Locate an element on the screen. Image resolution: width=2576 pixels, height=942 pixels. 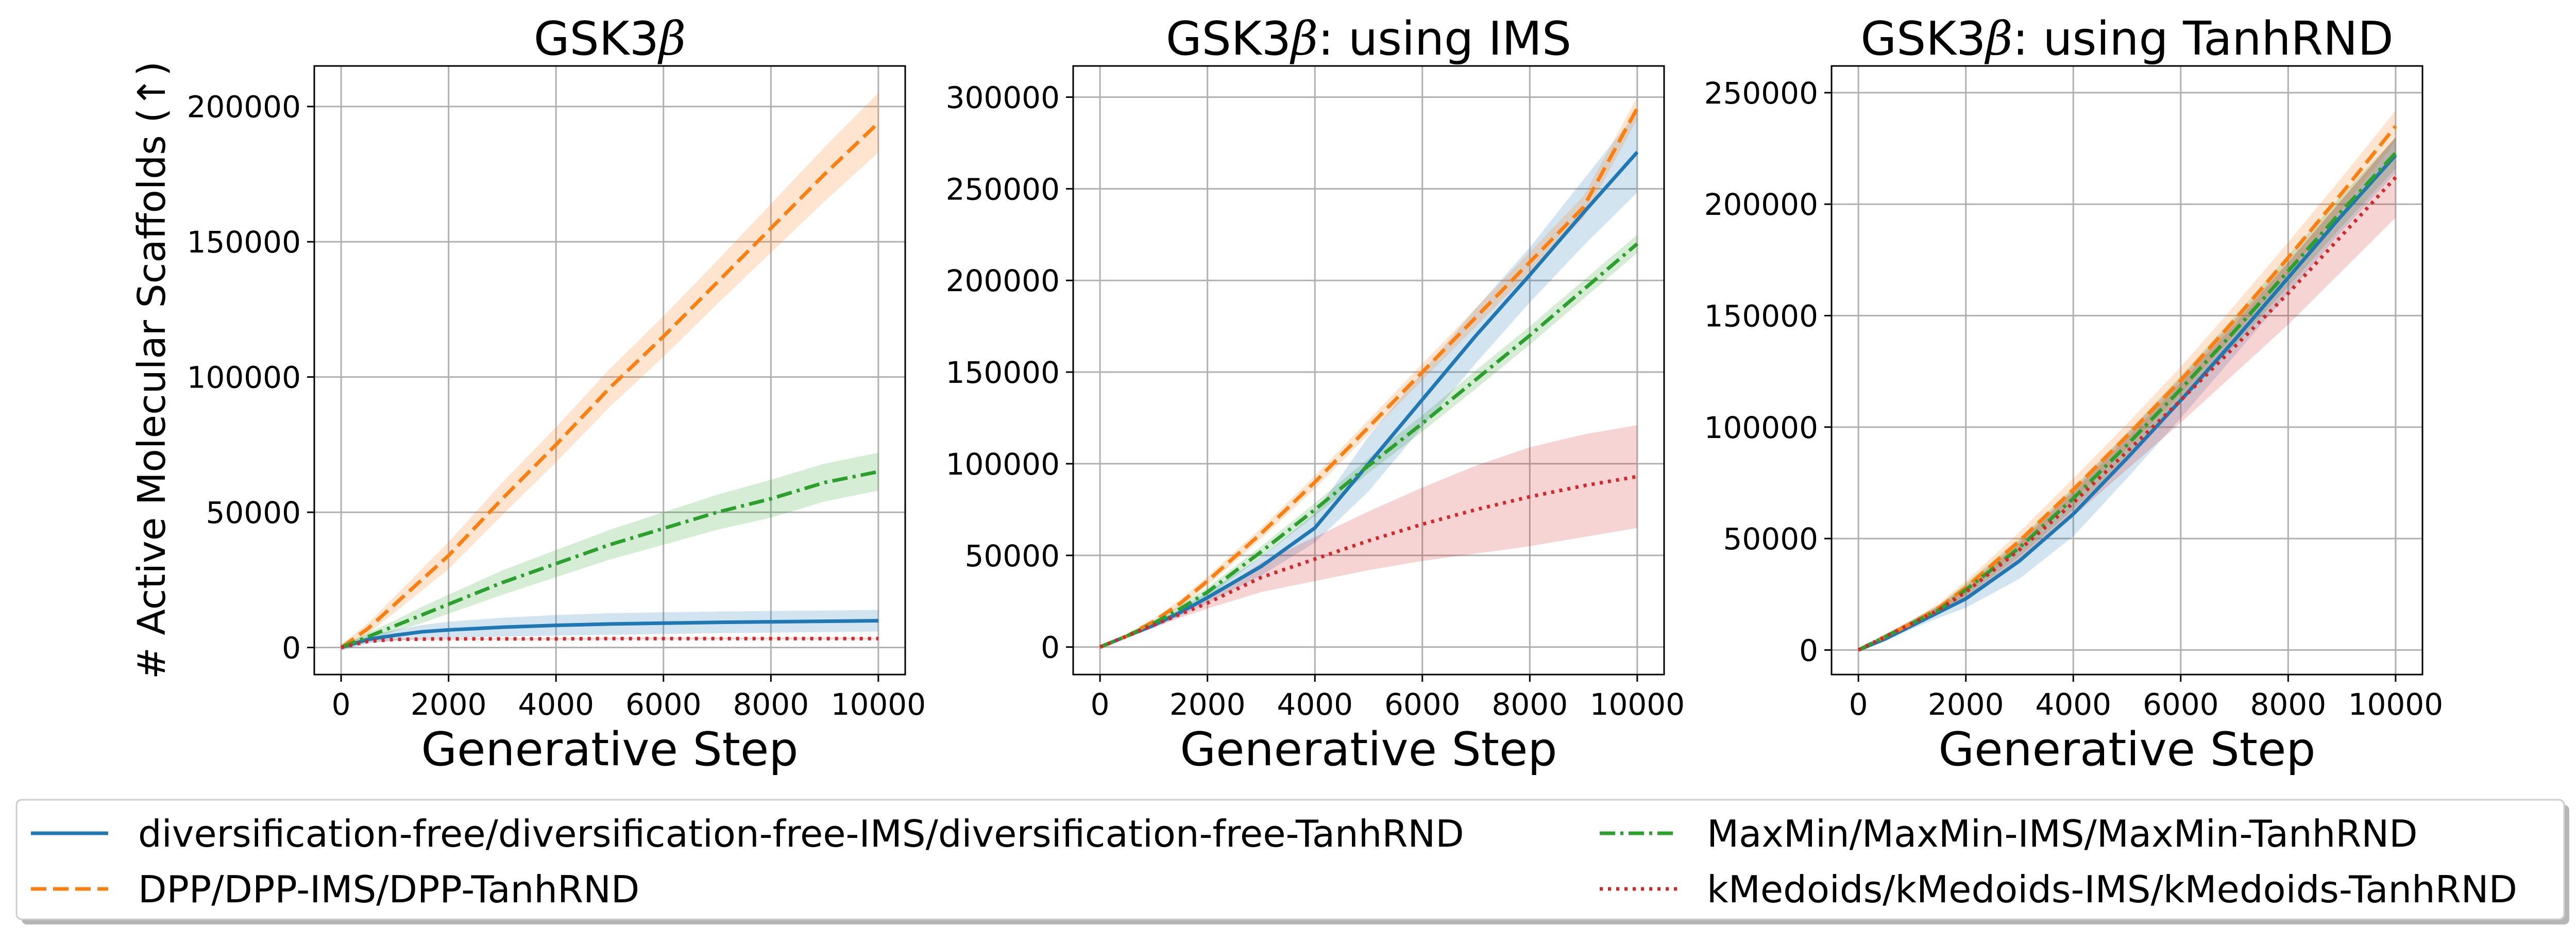
chart-title: GSK3β: using TanhRND is located at coordinates (2126, 39).